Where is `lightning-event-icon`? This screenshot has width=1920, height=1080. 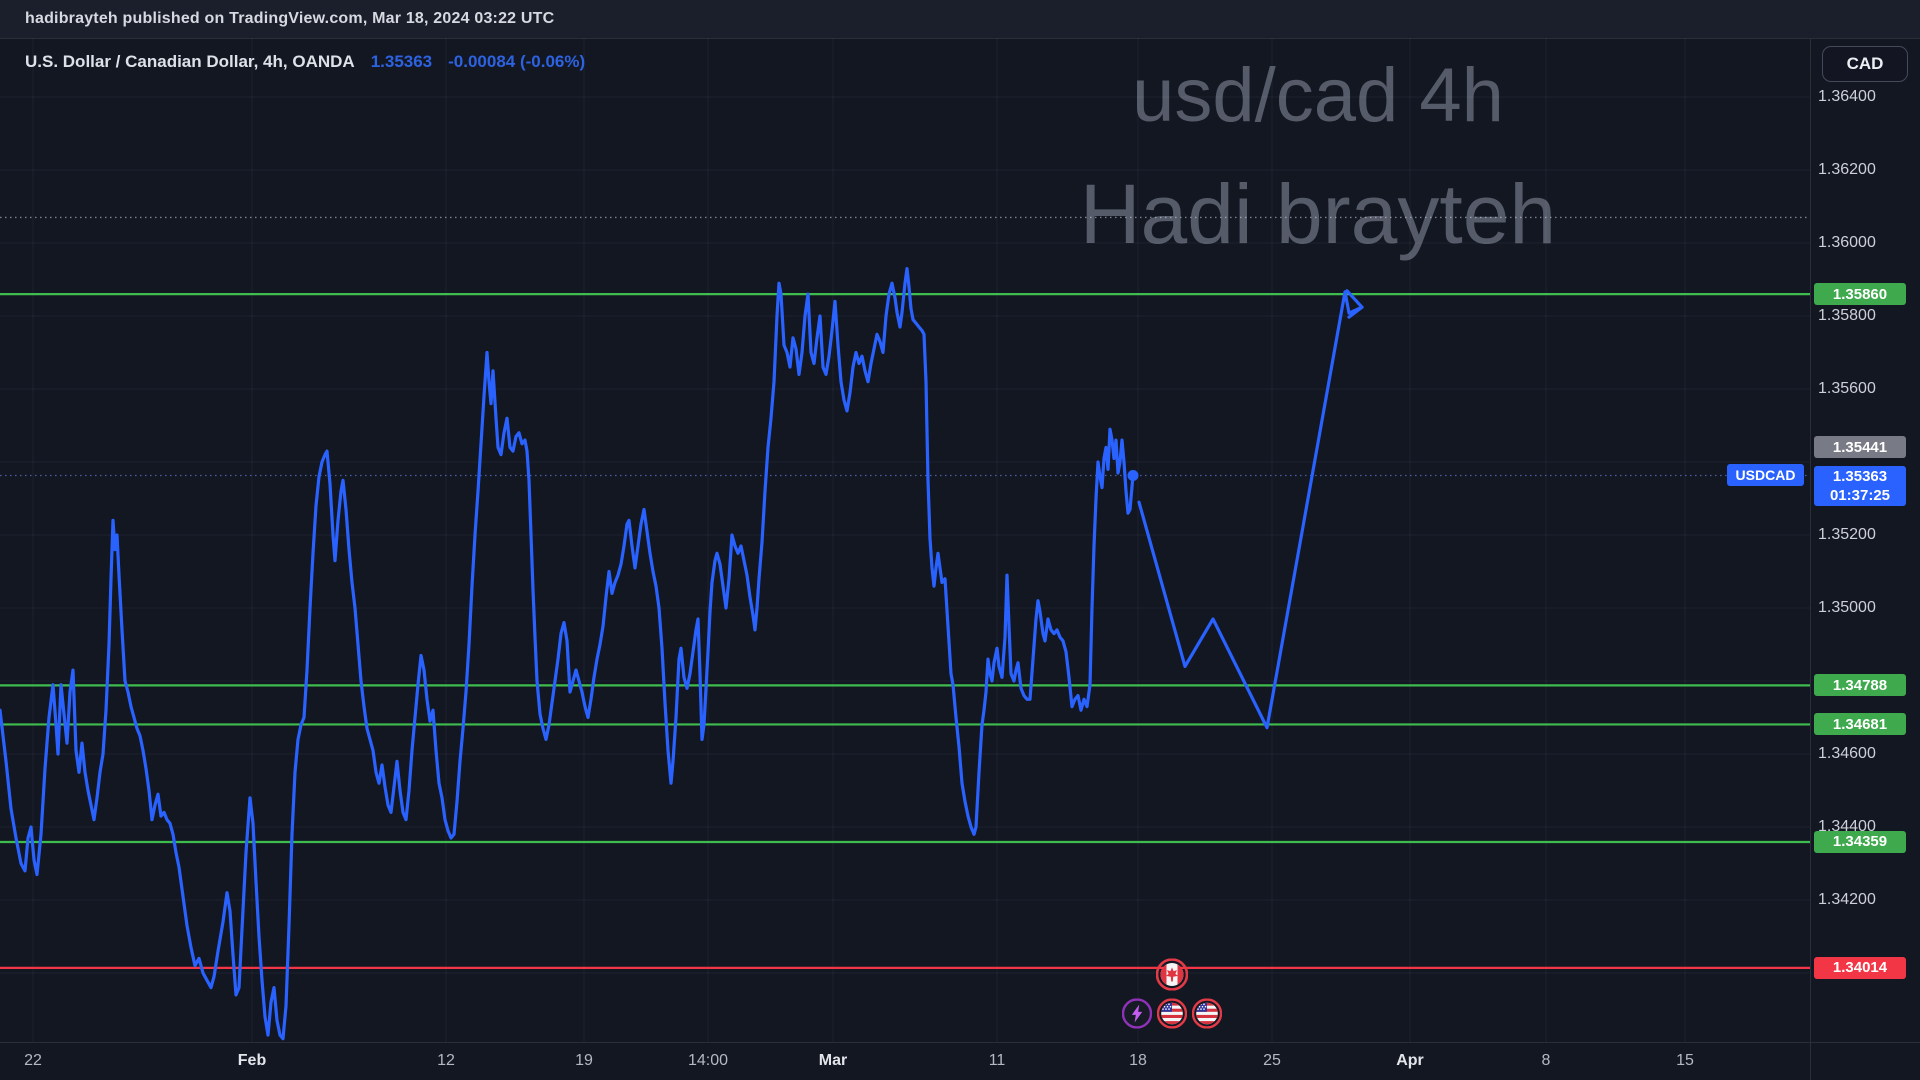
lightning-event-icon is located at coordinates (1137, 1016).